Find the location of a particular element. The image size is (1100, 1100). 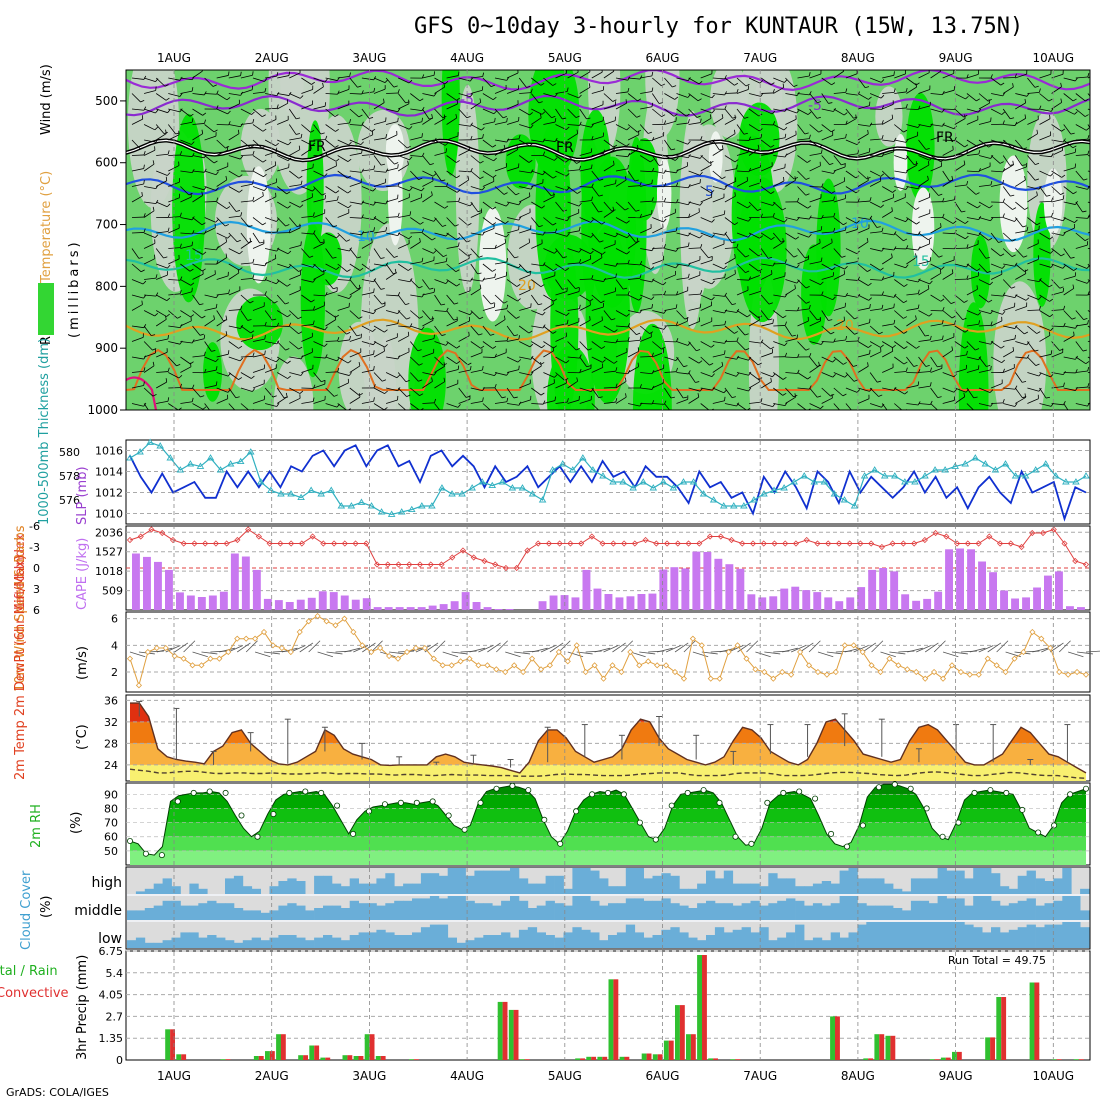

precip-total-bar is located at coordinates (832, 1038).